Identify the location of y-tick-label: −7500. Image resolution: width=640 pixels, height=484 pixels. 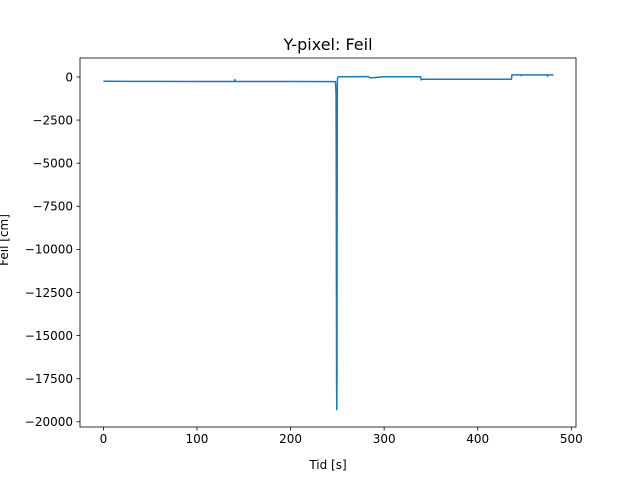
(52, 207).